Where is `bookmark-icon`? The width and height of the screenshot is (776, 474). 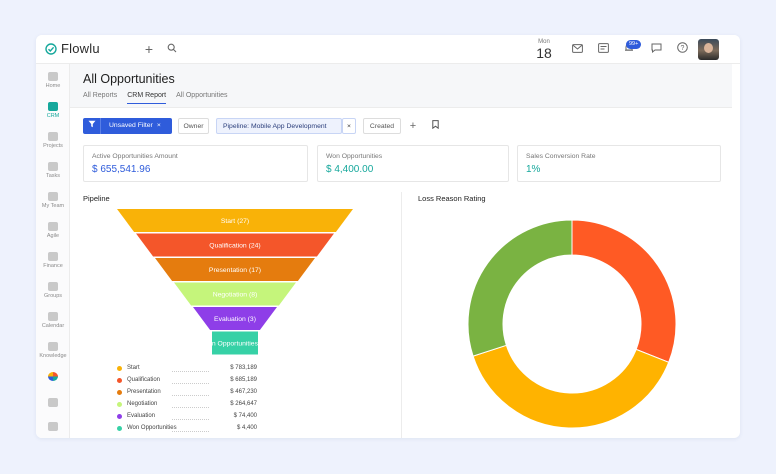
bookmark-icon is located at coordinates (435, 126).